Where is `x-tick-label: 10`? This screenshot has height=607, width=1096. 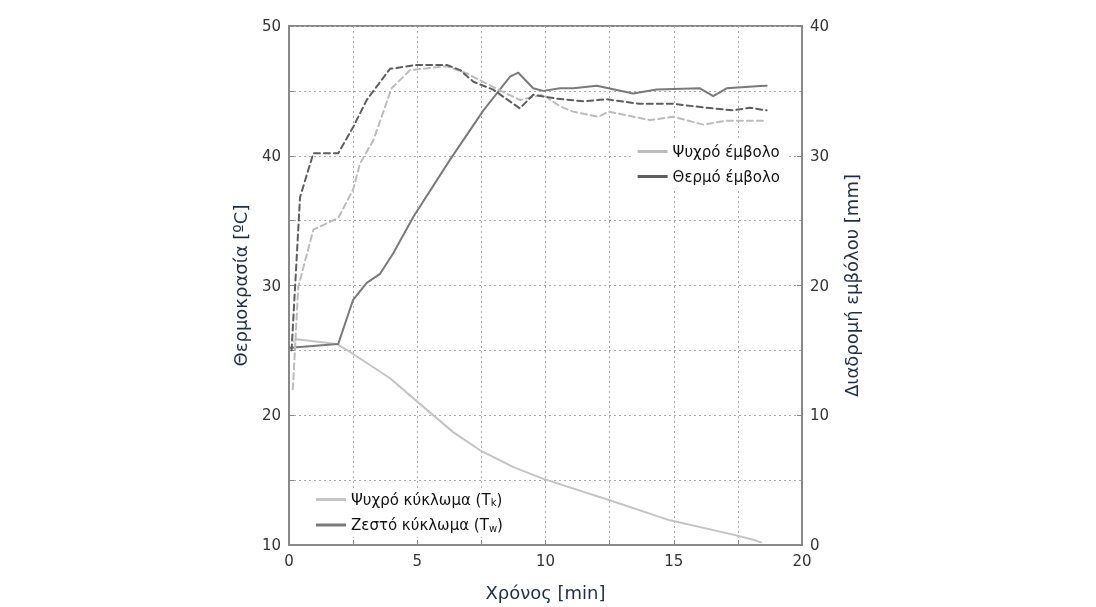 x-tick-label: 10 is located at coordinates (545, 560).